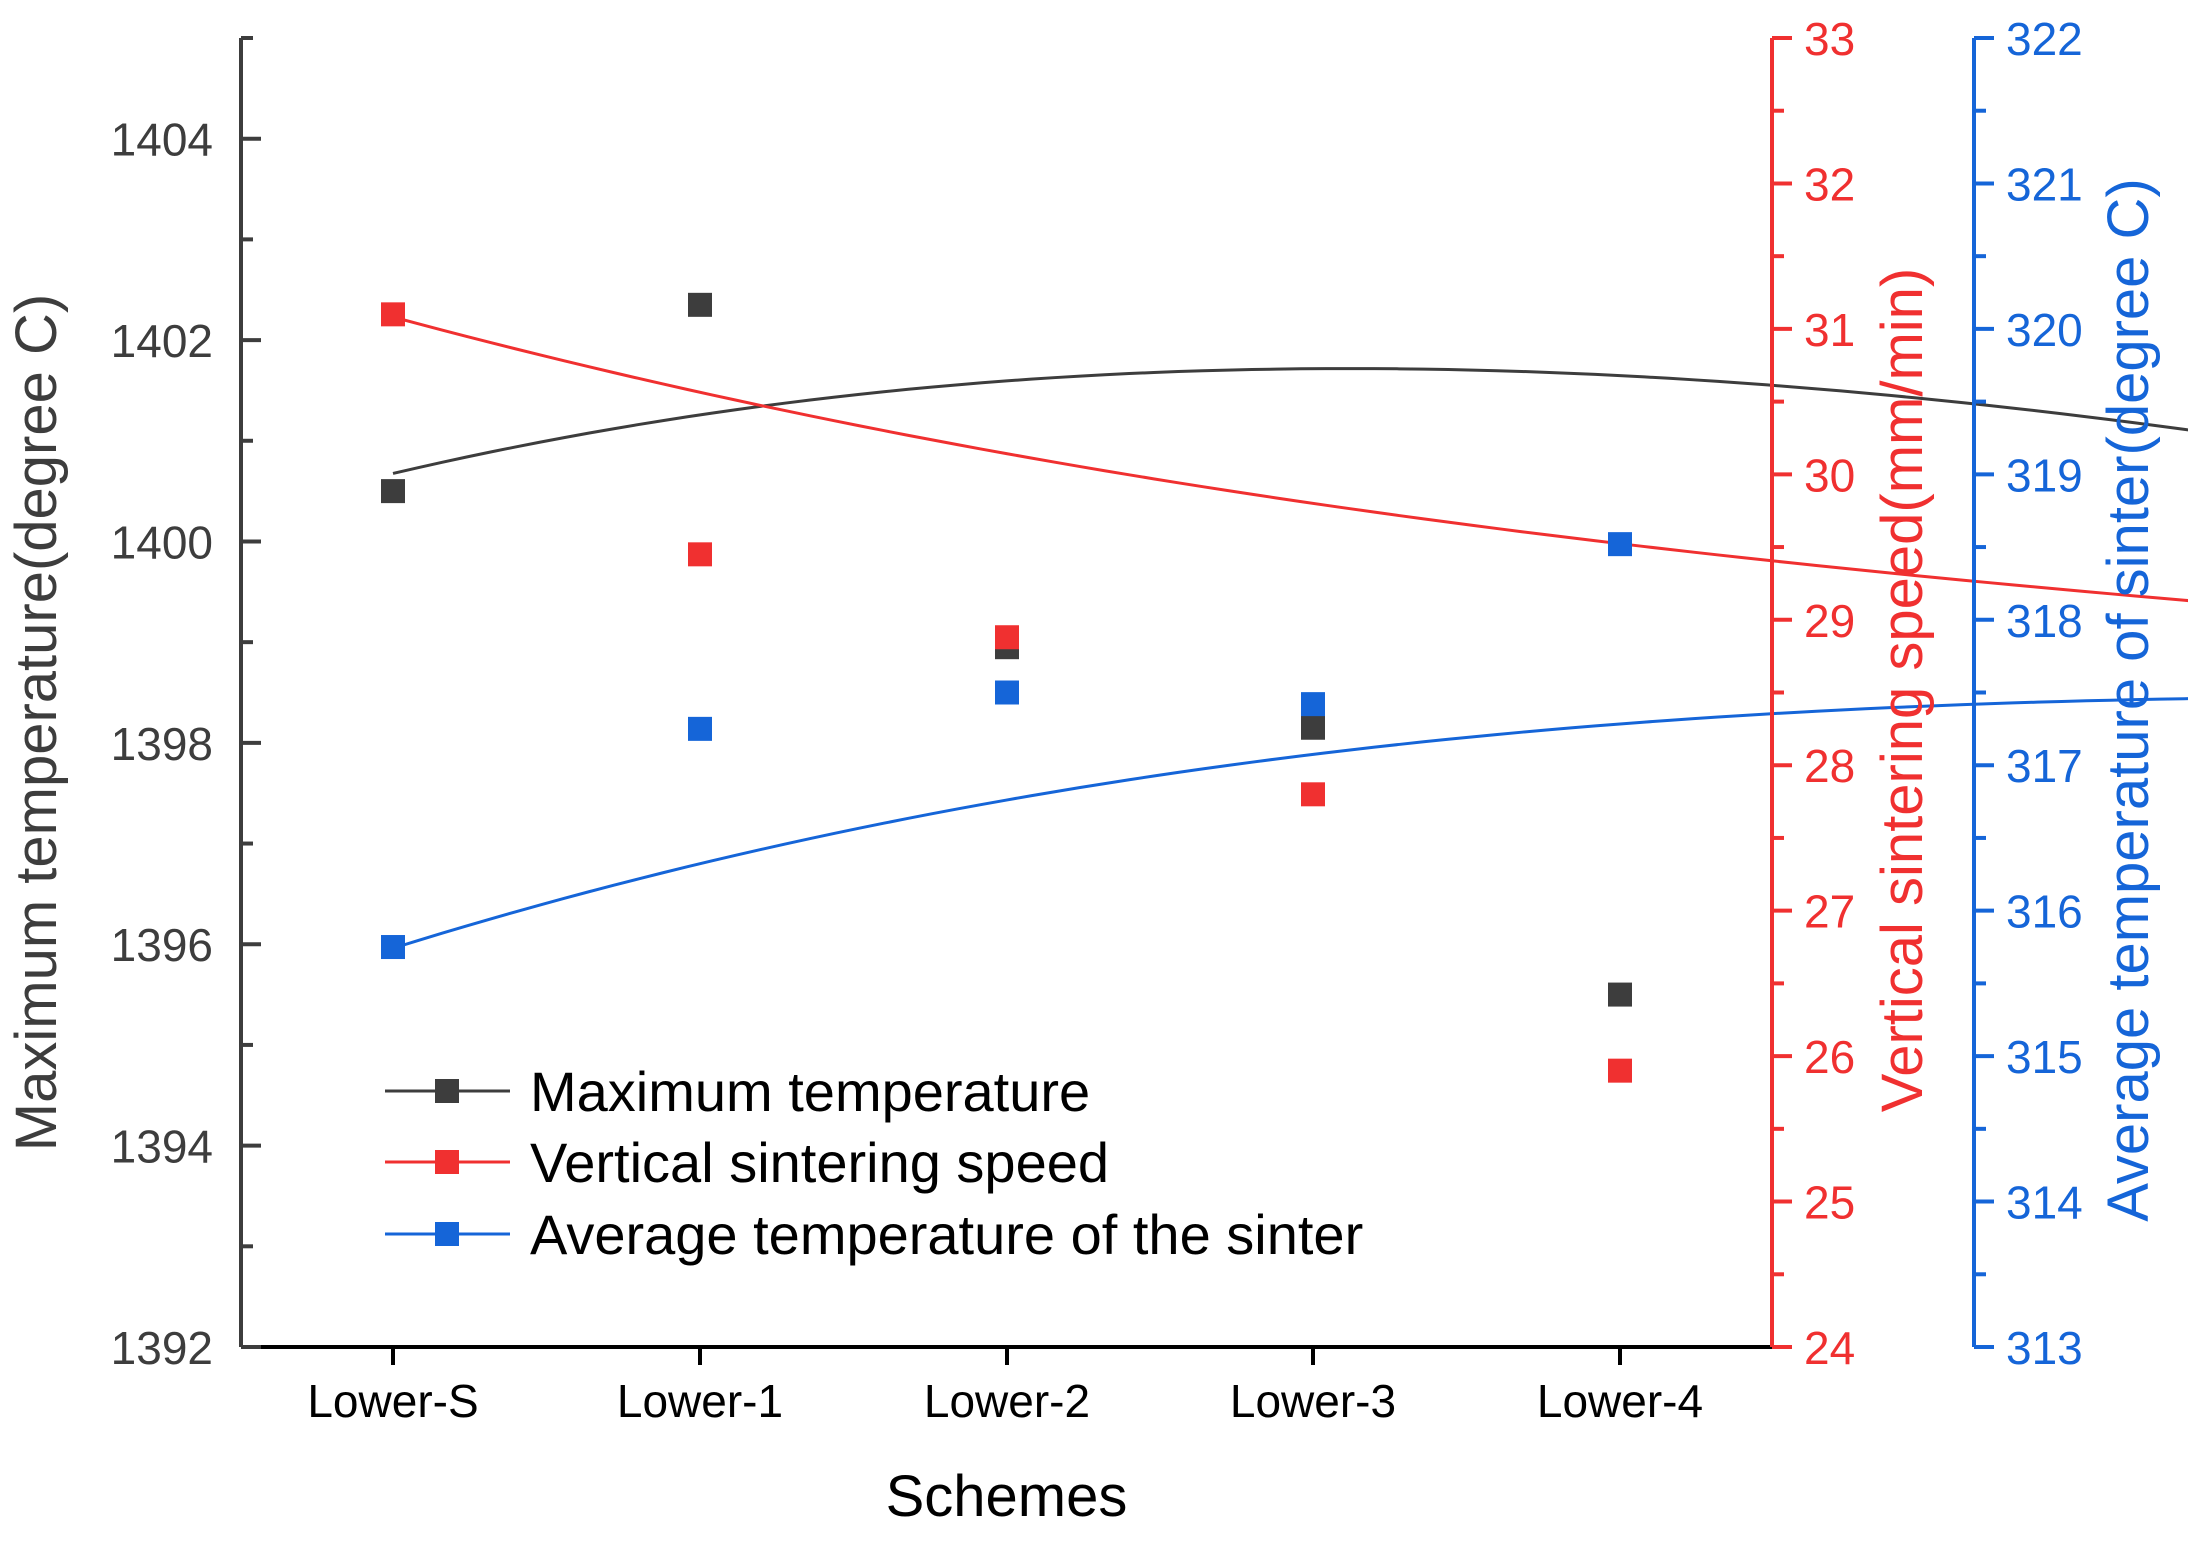  I want to click on right-y-axis-title: Vertical sintering speed(mm/min), so click(1902, 690).